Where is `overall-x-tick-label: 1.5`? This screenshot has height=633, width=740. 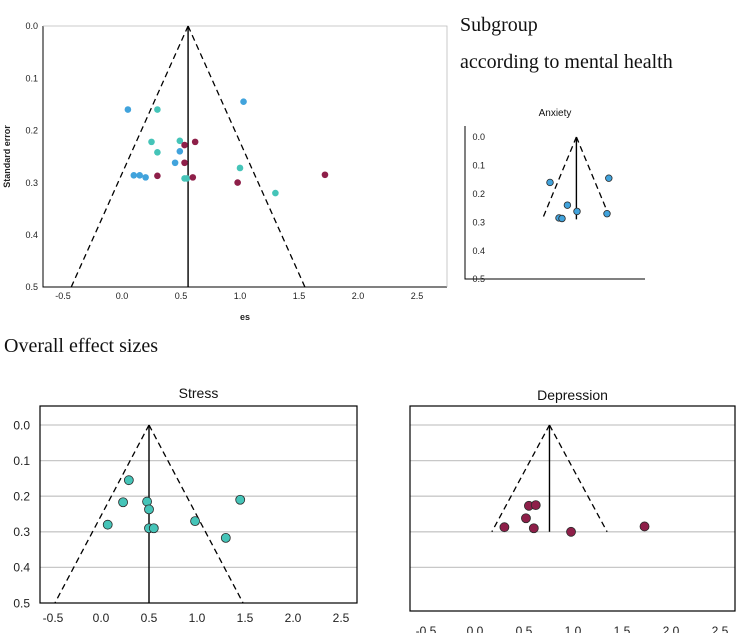 overall-x-tick-label: 1.5 is located at coordinates (299, 296).